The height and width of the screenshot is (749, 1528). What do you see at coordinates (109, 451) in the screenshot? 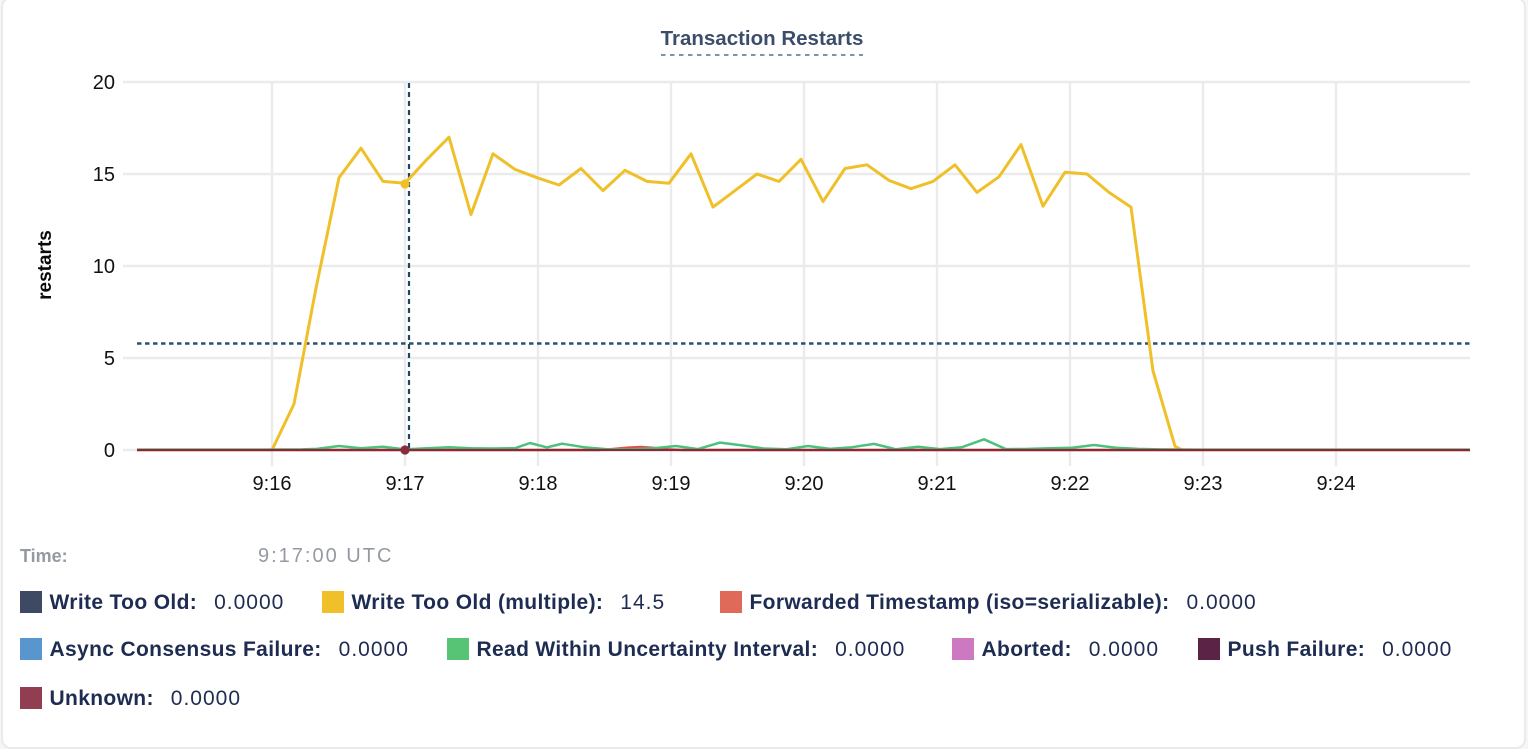
I see `svg-text: 0` at bounding box center [109, 451].